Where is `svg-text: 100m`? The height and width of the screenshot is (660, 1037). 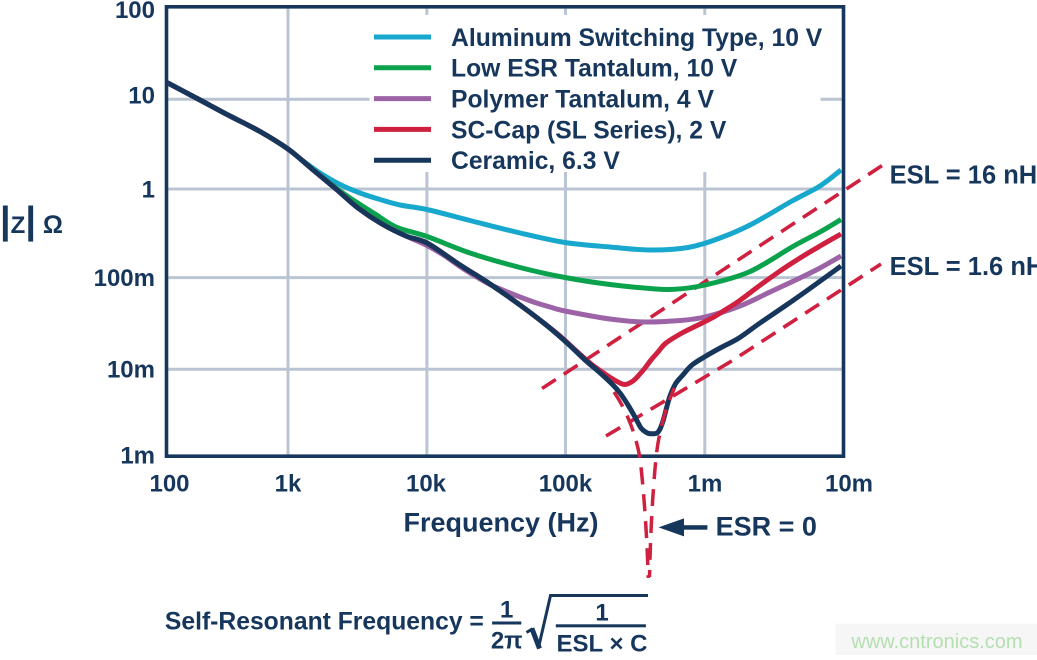
svg-text: 100m is located at coordinates (124, 278).